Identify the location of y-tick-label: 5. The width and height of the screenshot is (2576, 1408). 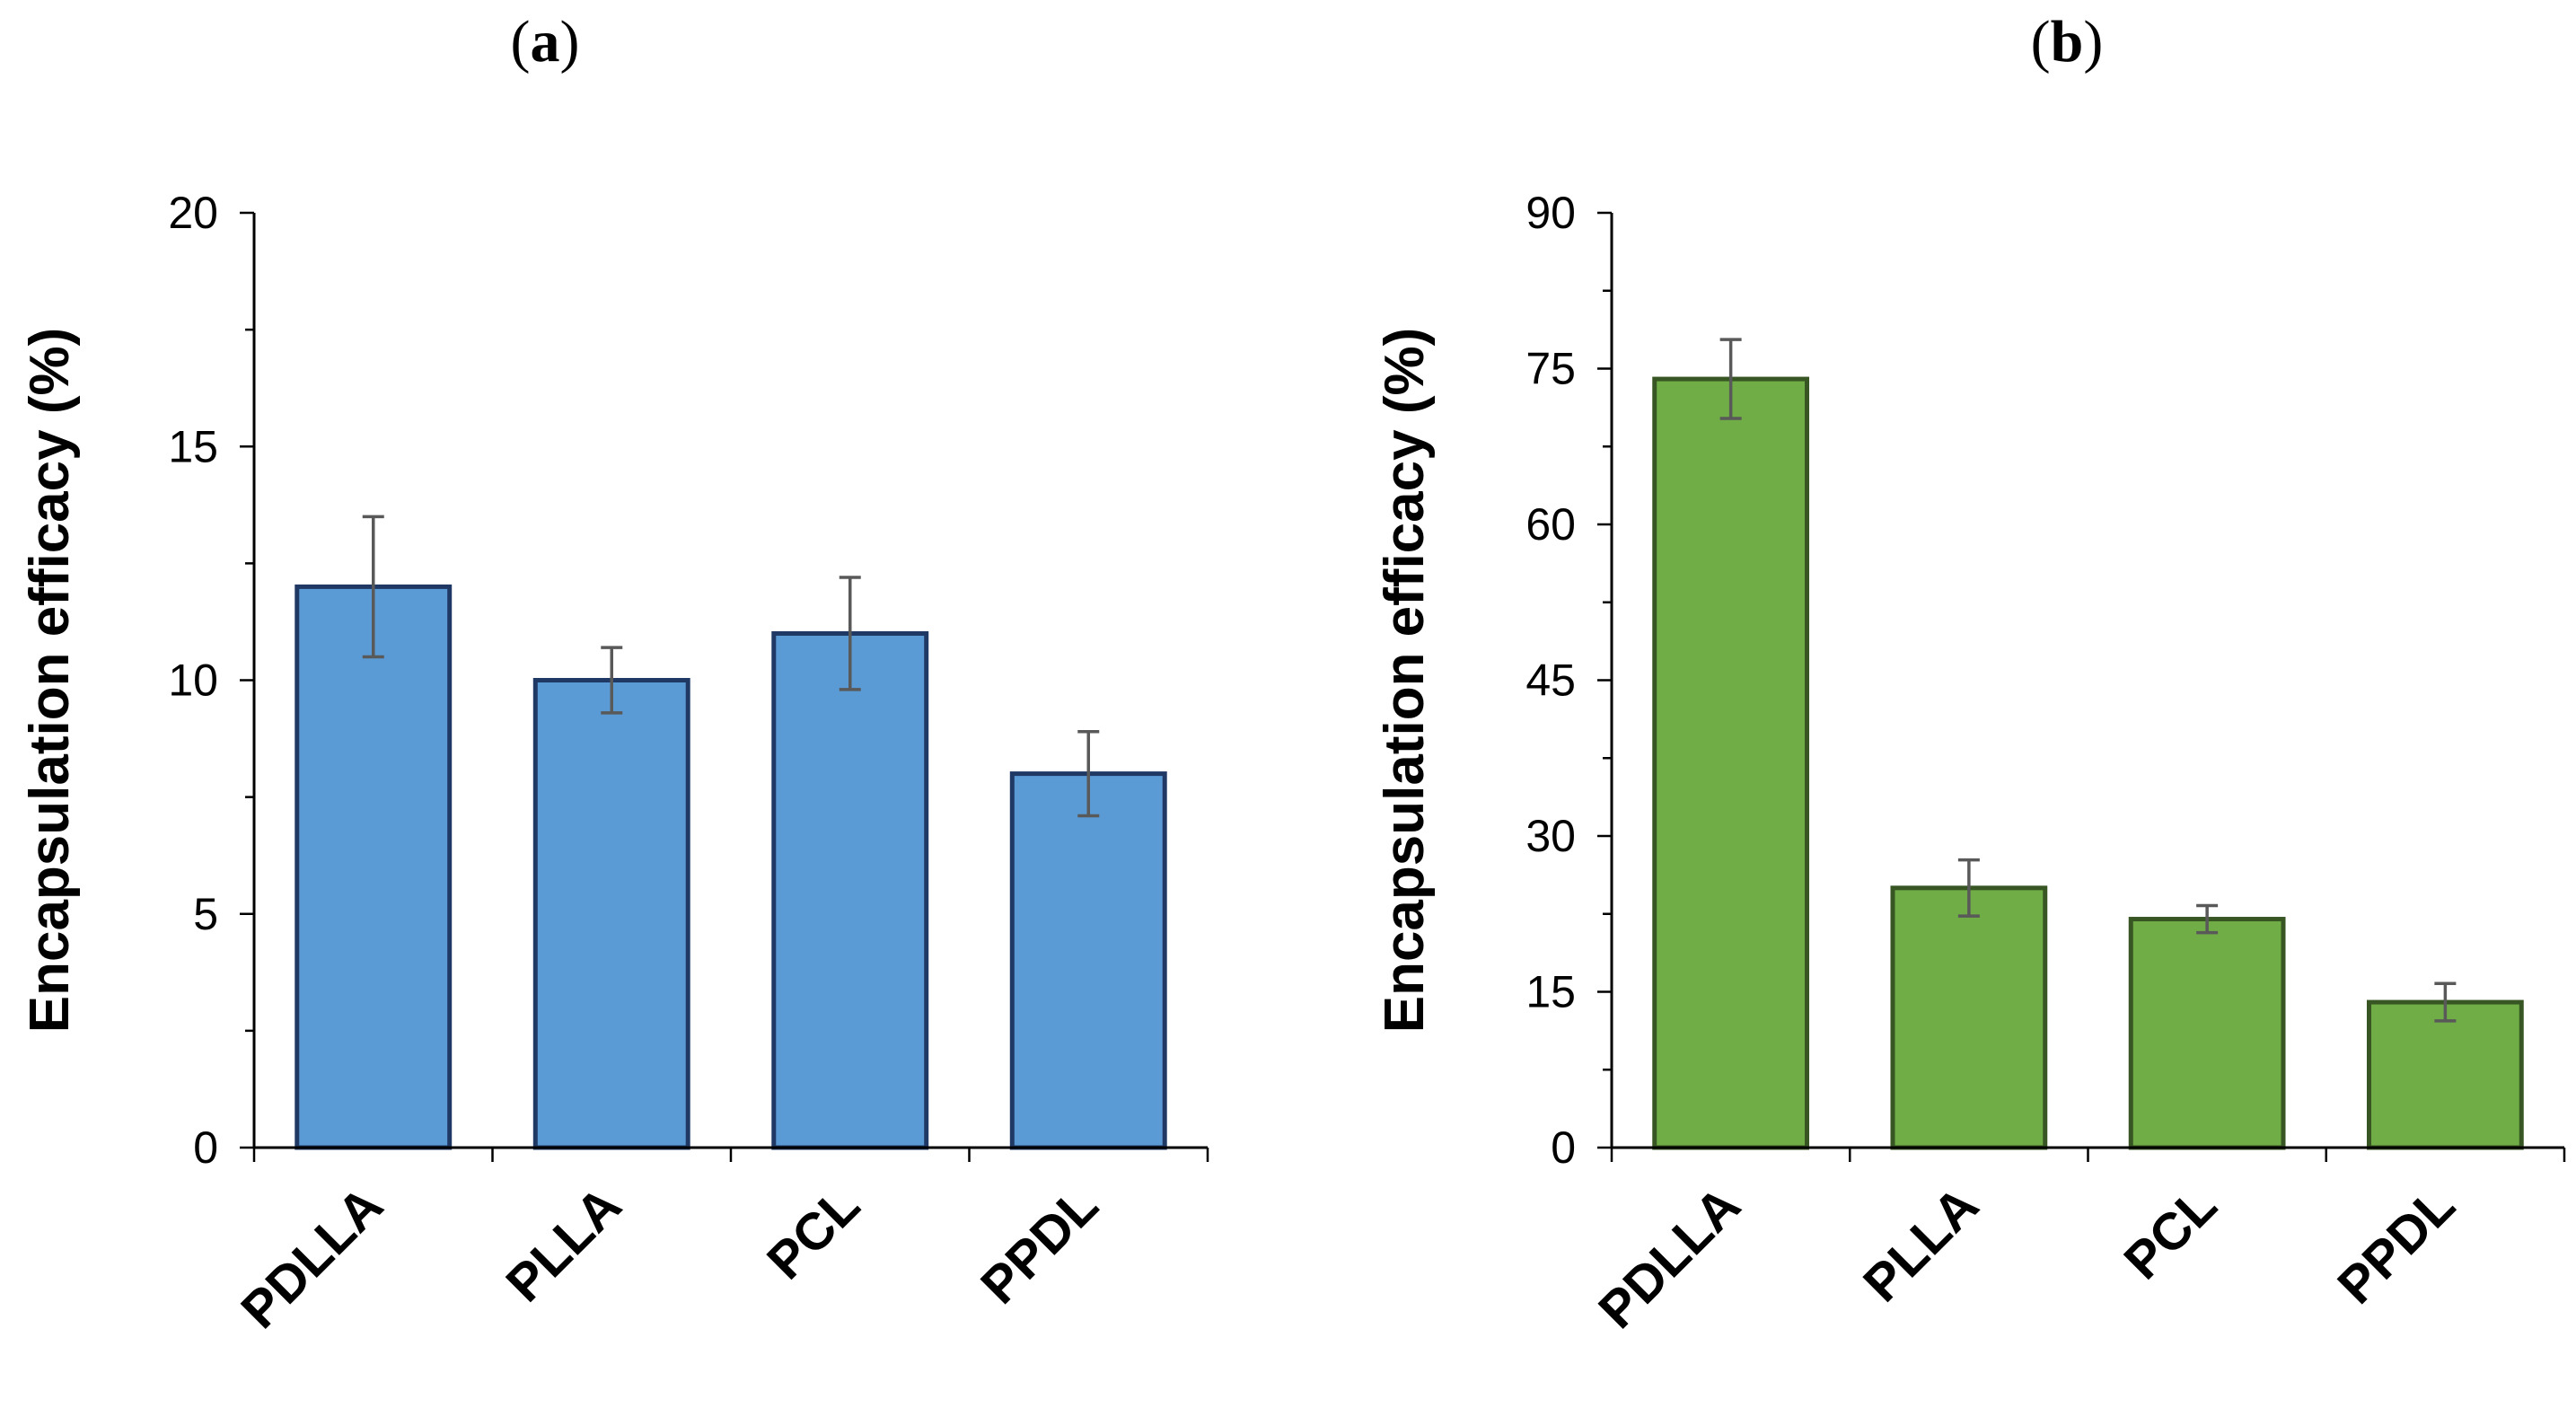
(206, 914).